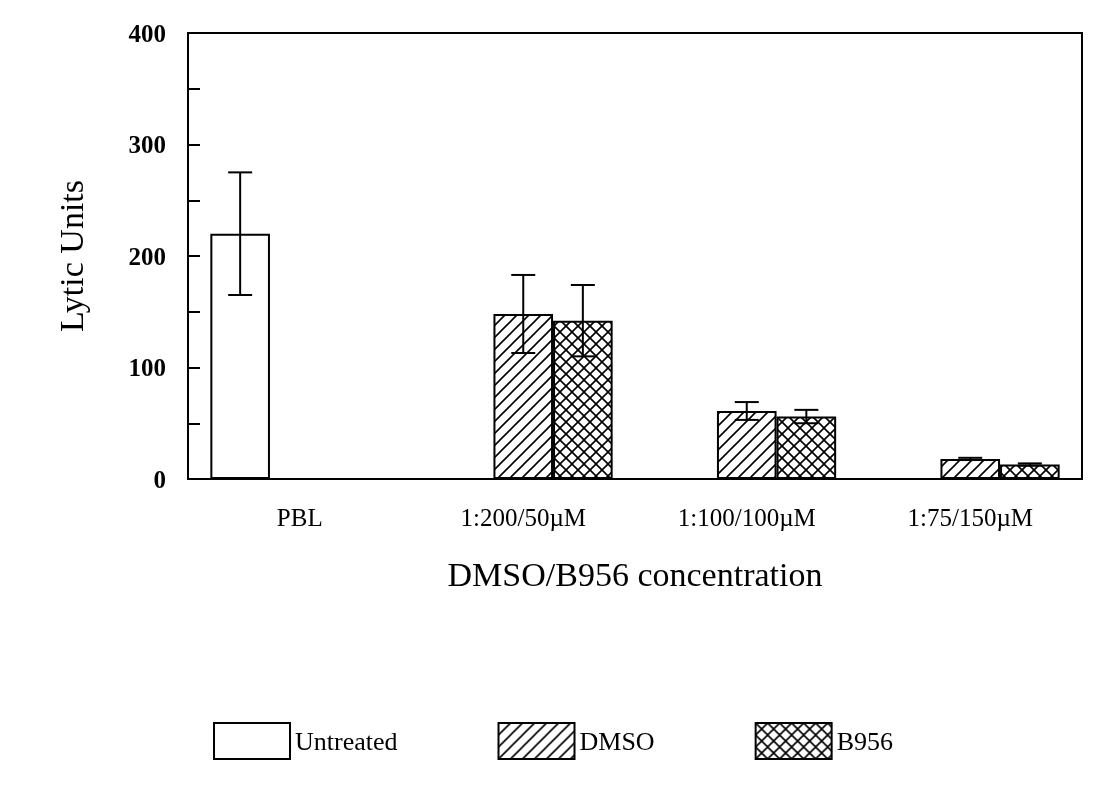 Image resolution: width=1106 pixels, height=793 pixels. I want to click on y-tick-label: 200, so click(147, 256).